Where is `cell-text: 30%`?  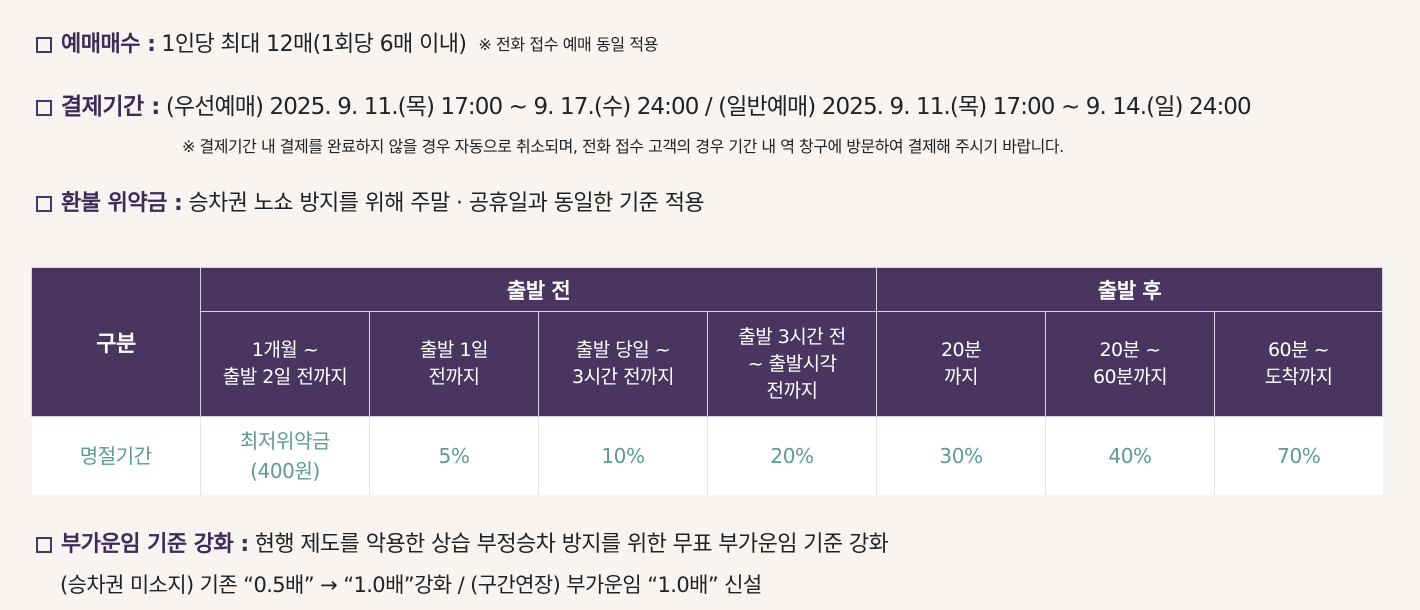
cell-text: 30% is located at coordinates (961, 456).